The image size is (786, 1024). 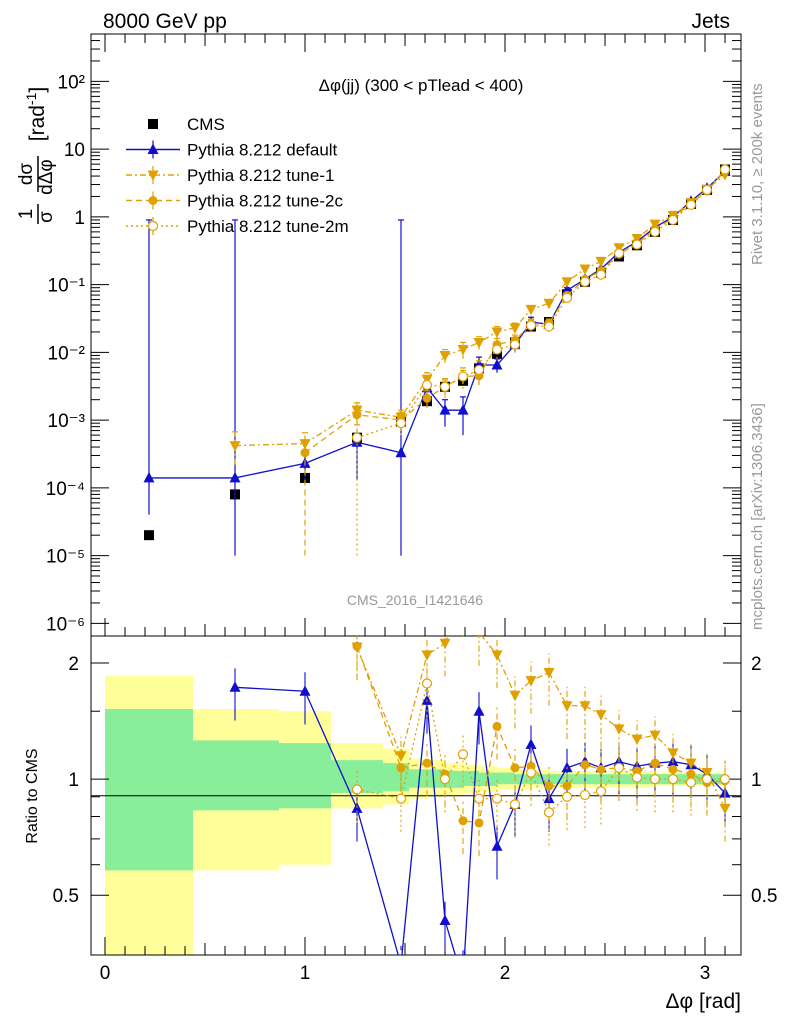 I want to click on y-tick-label: 10², so click(x=71, y=82).